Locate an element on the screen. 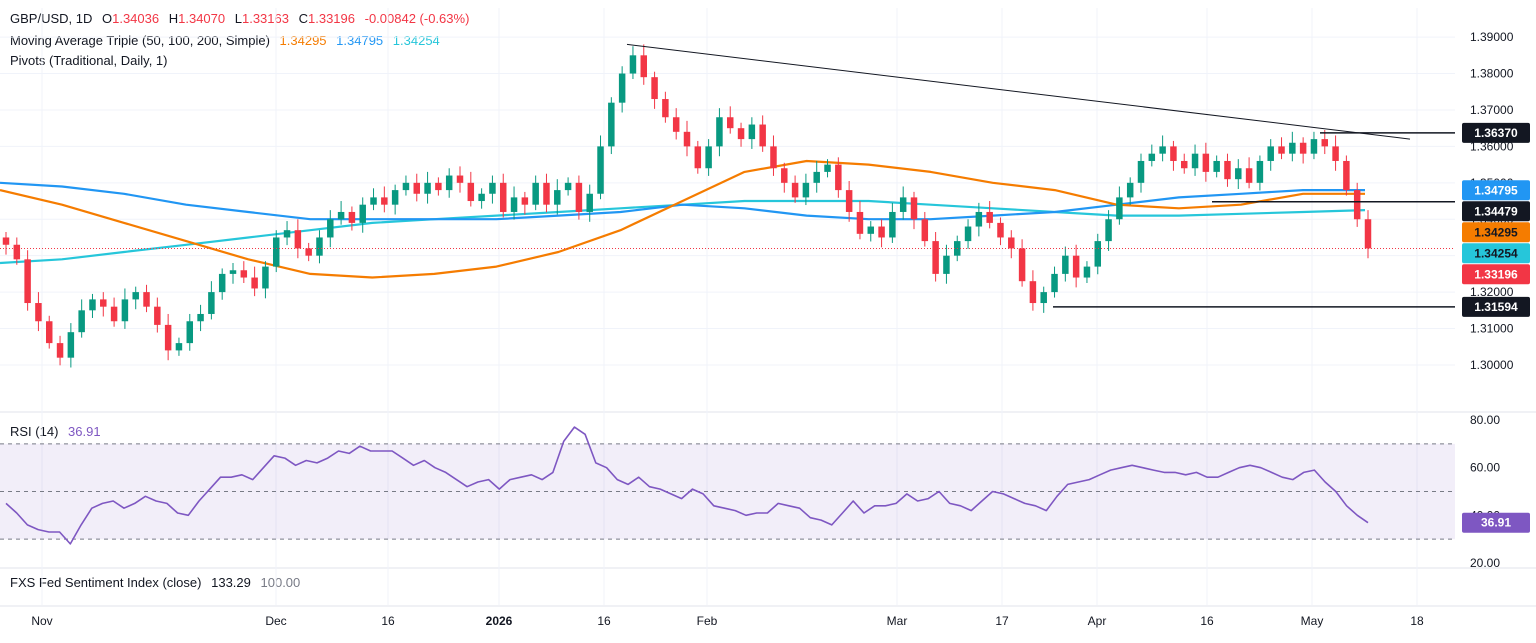  high-label: H1.34070 is located at coordinates (197, 18).